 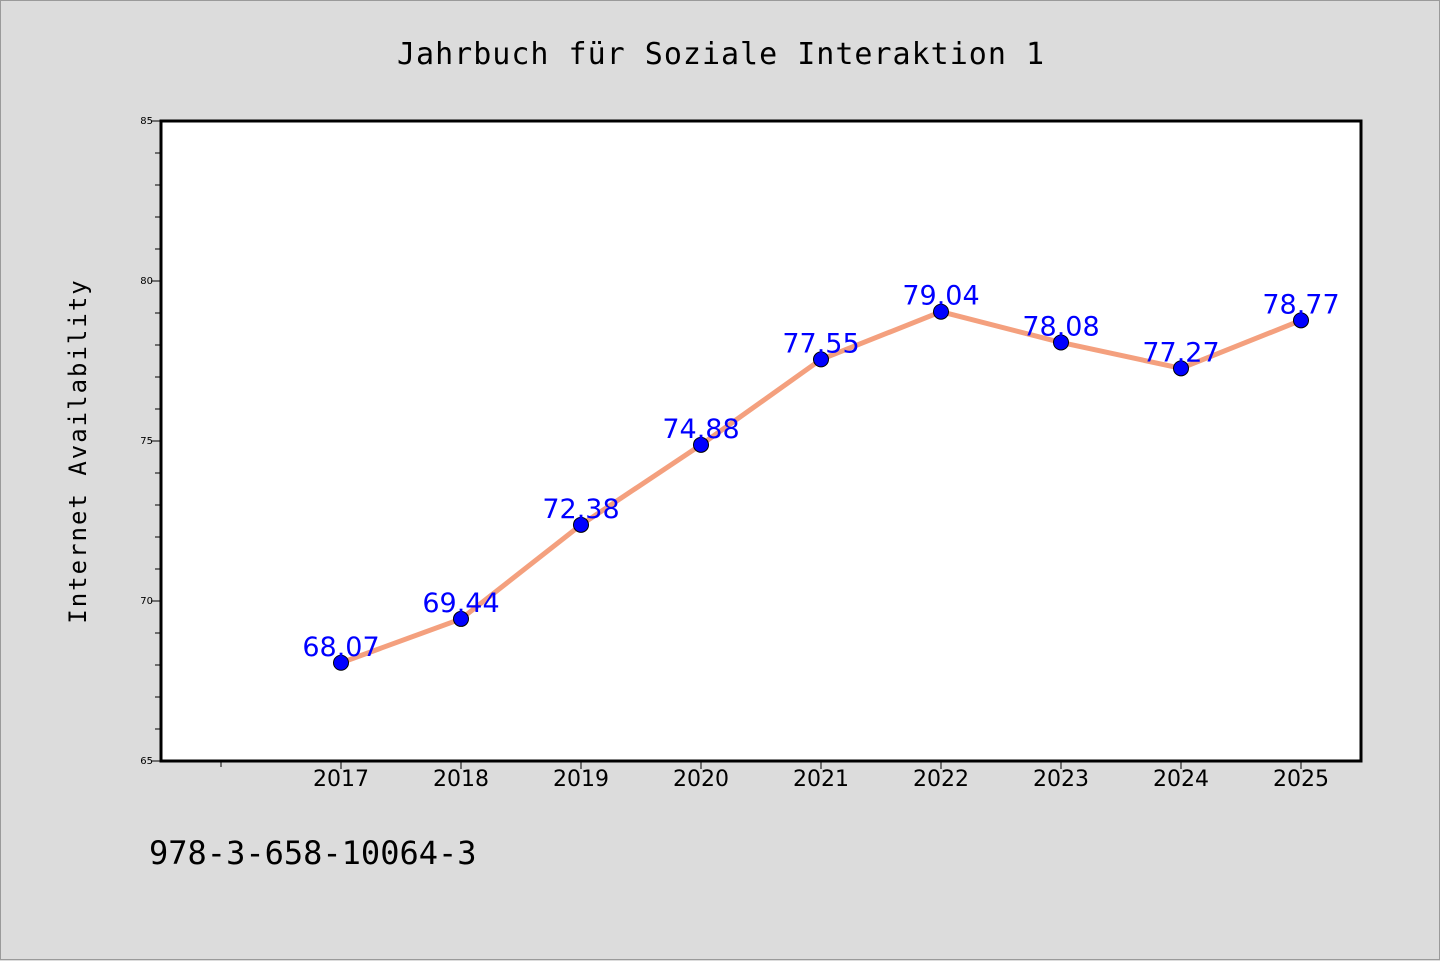 What do you see at coordinates (146, 761) in the screenshot?
I see `y-tick-label: 65` at bounding box center [146, 761].